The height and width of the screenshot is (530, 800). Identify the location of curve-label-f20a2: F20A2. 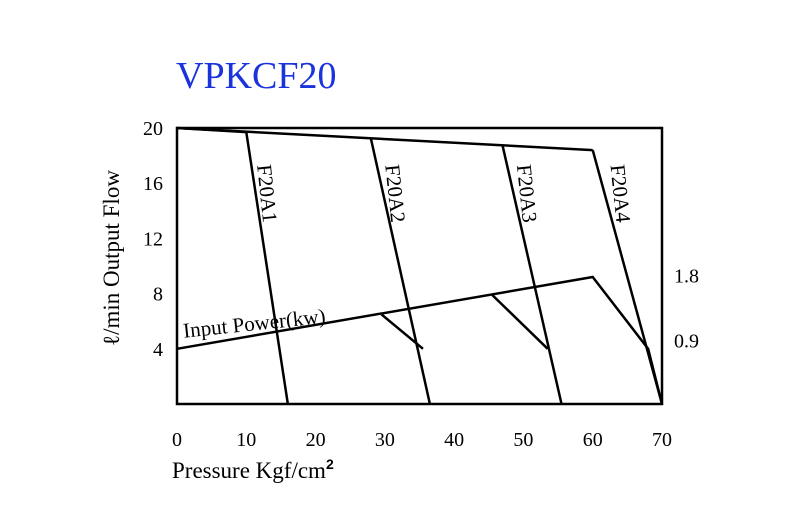
(395, 193).